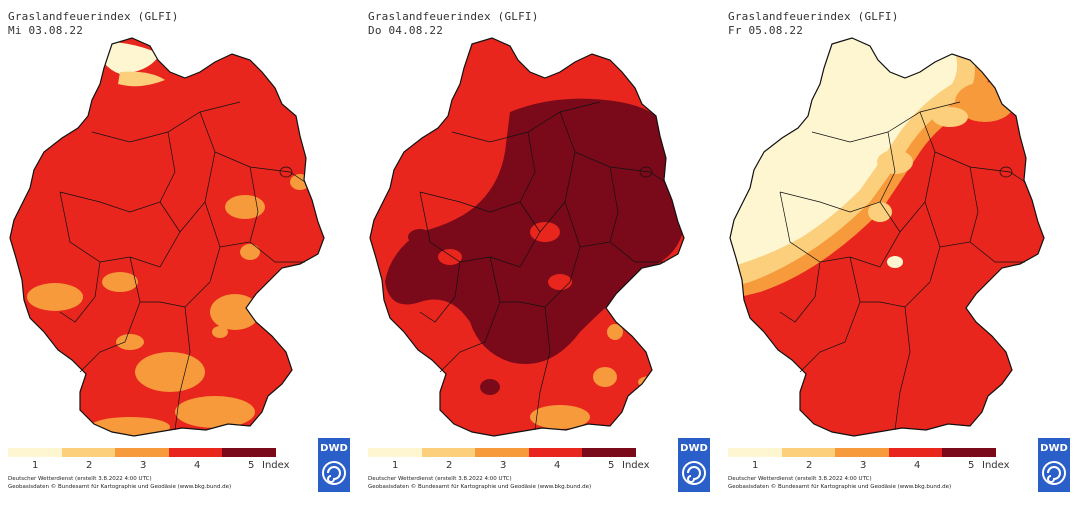 This screenshot has width=1078, height=506. I want to click on map-title: Graslandfeuerindex (GLFI) Mi 03.08.22, so click(93, 24).